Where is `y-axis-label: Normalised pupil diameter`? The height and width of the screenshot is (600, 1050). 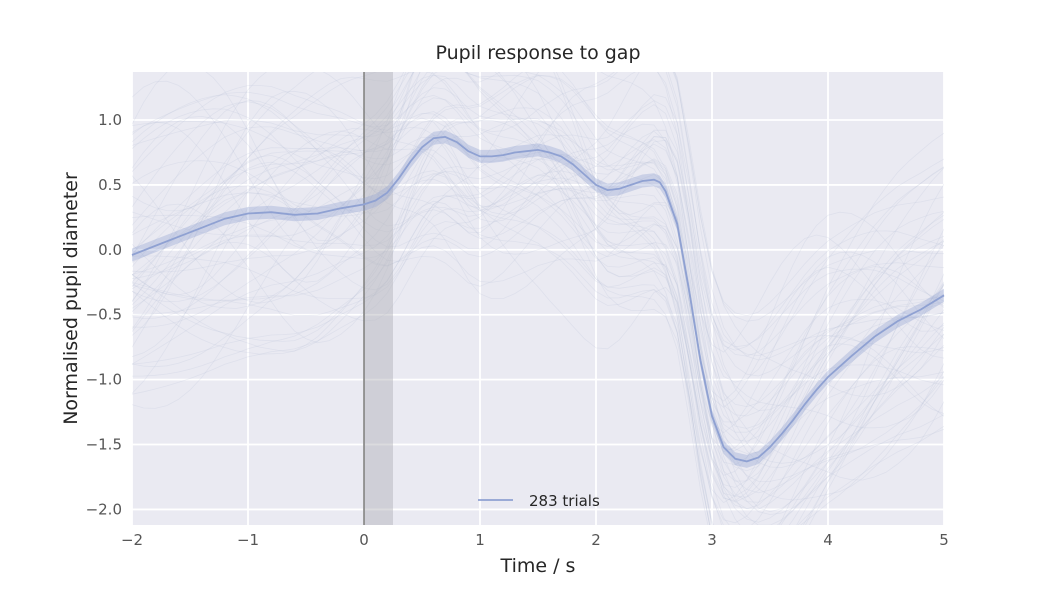 y-axis-label: Normalised pupil diameter is located at coordinates (71, 298).